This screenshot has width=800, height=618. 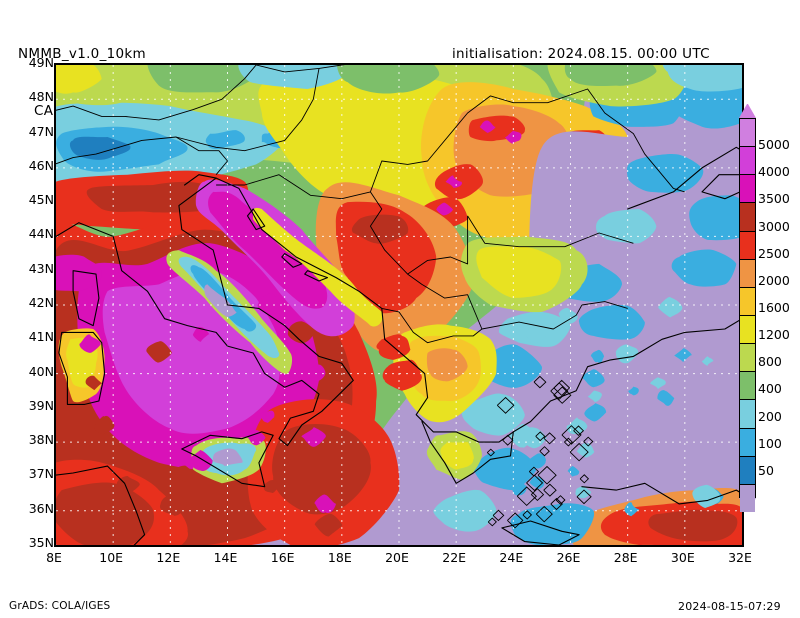 What do you see at coordinates (60, 606) in the screenshot?
I see `grads-credit: GrADS: COLA/IGES` at bounding box center [60, 606].